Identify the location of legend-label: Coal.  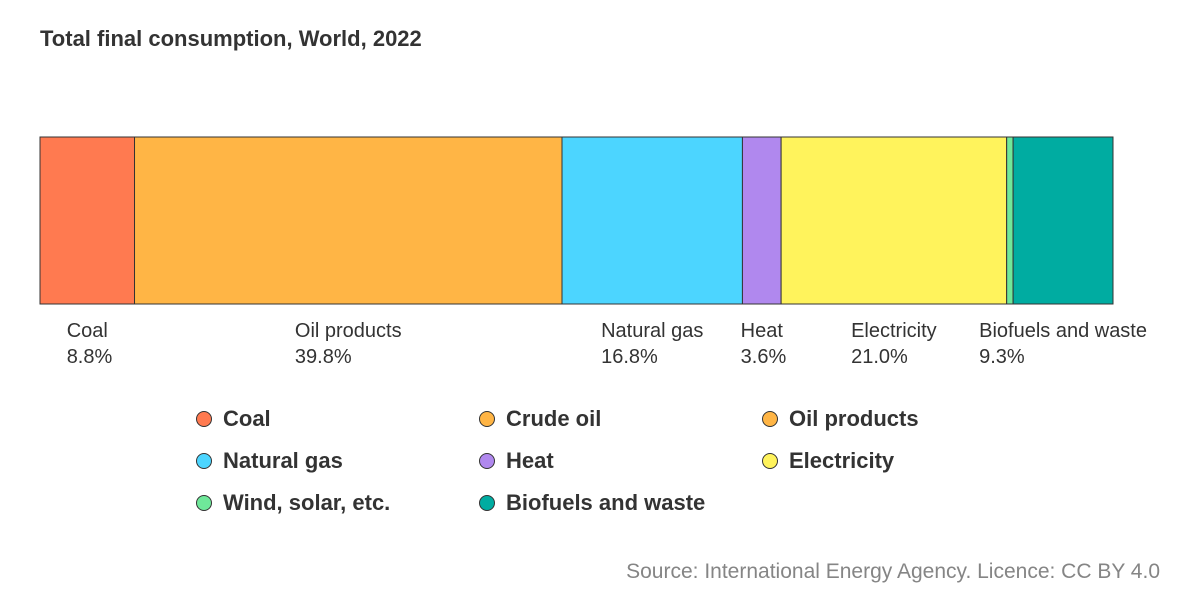
(247, 418).